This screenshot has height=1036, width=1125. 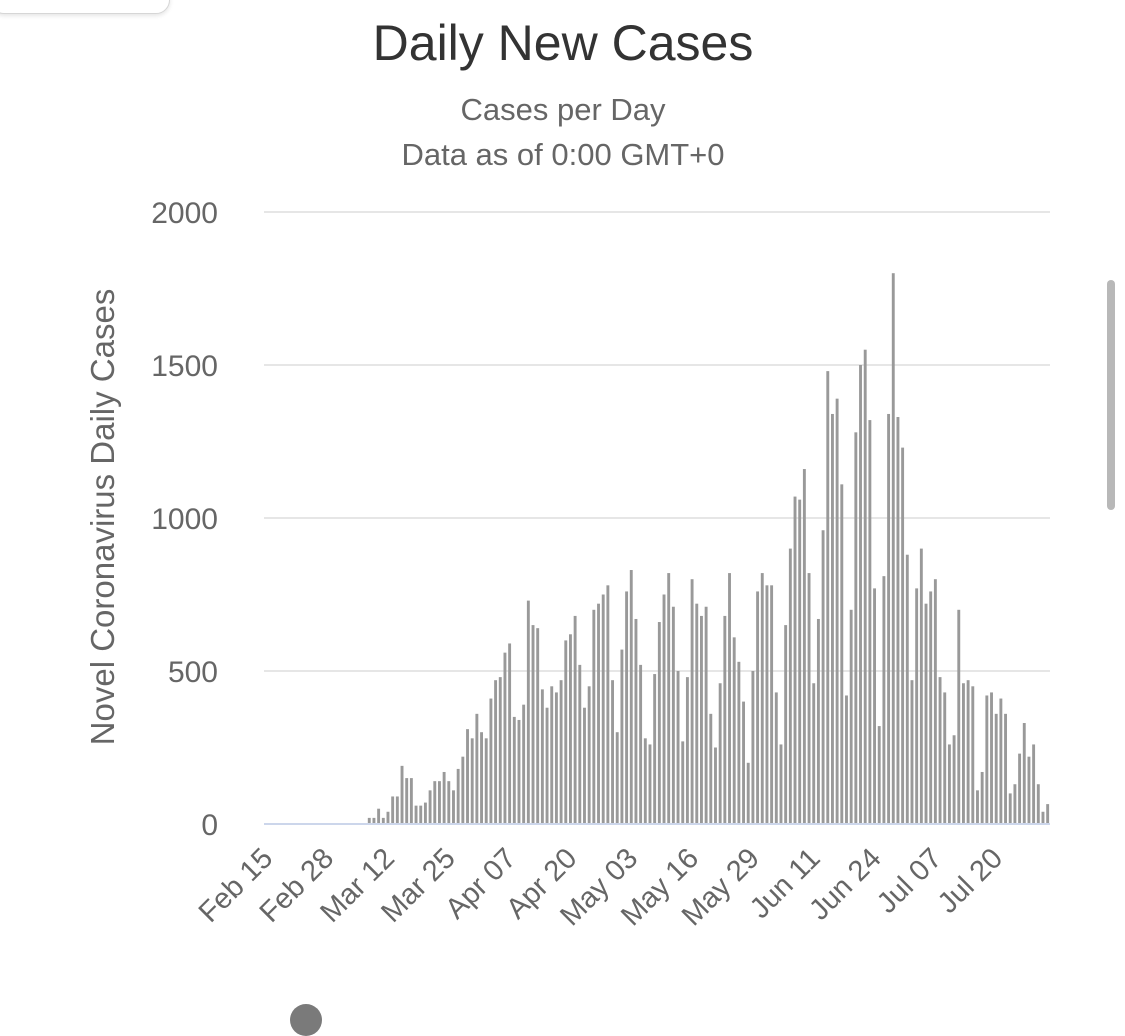 I want to click on scrollbar-thumb, so click(x=1111, y=395).